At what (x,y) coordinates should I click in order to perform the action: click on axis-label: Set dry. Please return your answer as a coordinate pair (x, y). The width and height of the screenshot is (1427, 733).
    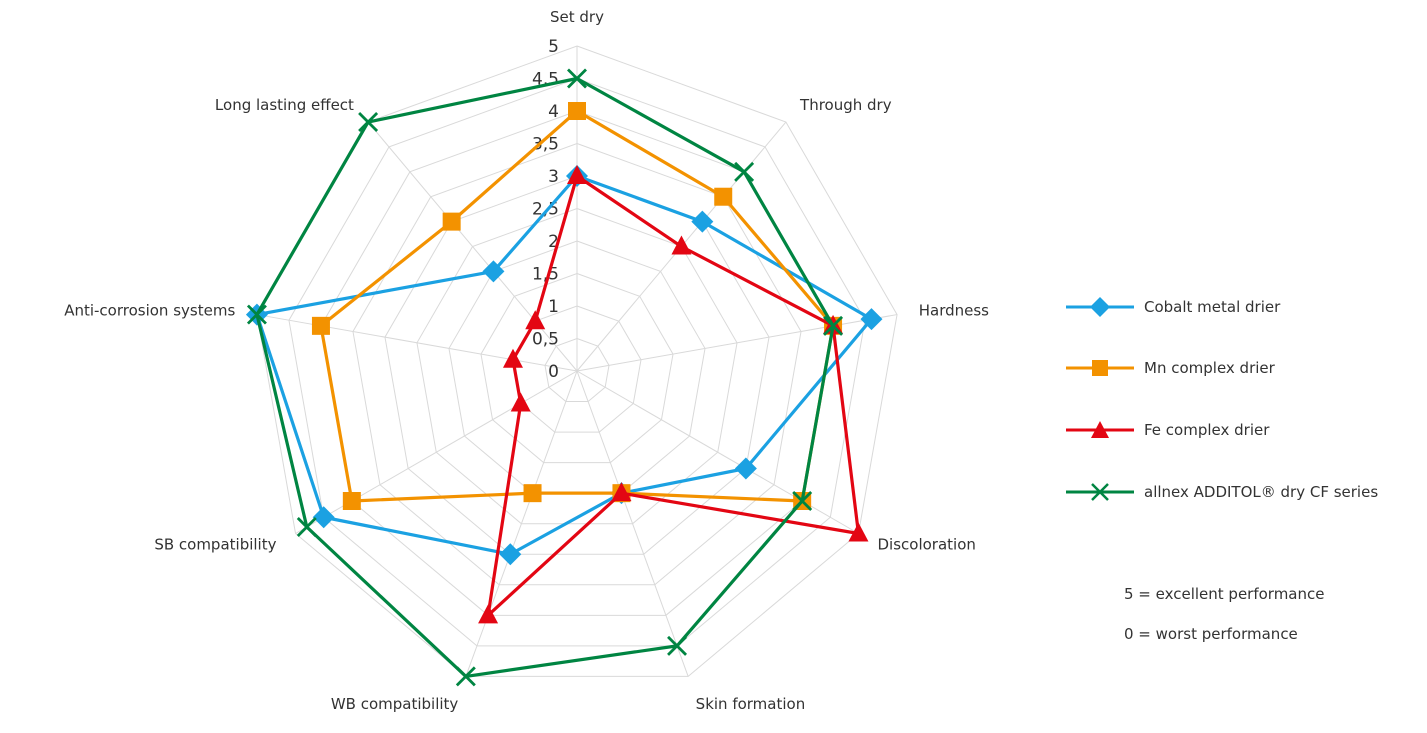
    Looking at the image, I should click on (577, 17).